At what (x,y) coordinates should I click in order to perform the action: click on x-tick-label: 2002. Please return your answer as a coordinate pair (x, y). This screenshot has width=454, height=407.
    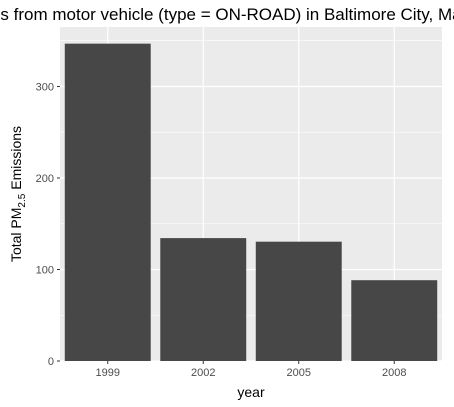
    Looking at the image, I should click on (203, 373).